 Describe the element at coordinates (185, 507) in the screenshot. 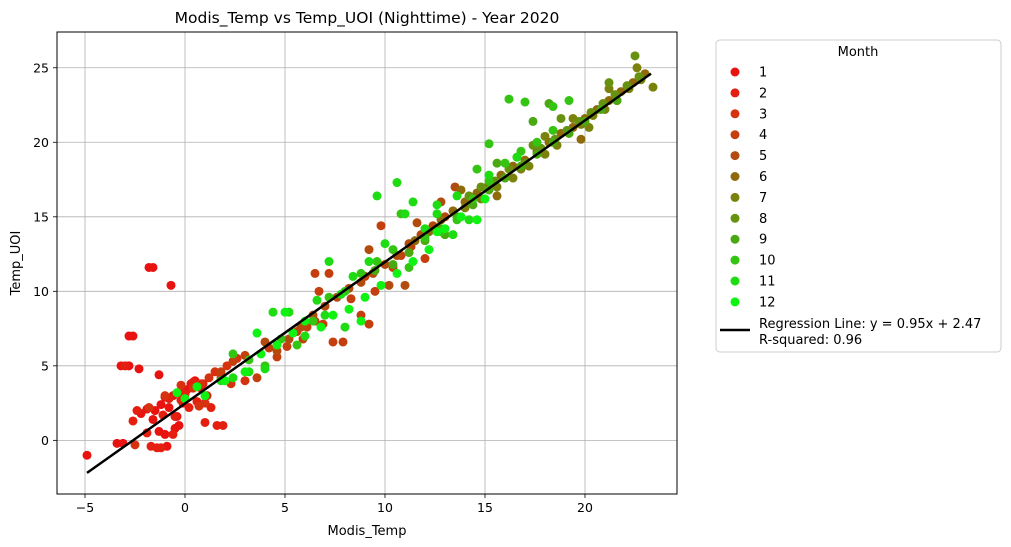

I see `x-tick-label: 0` at that location.